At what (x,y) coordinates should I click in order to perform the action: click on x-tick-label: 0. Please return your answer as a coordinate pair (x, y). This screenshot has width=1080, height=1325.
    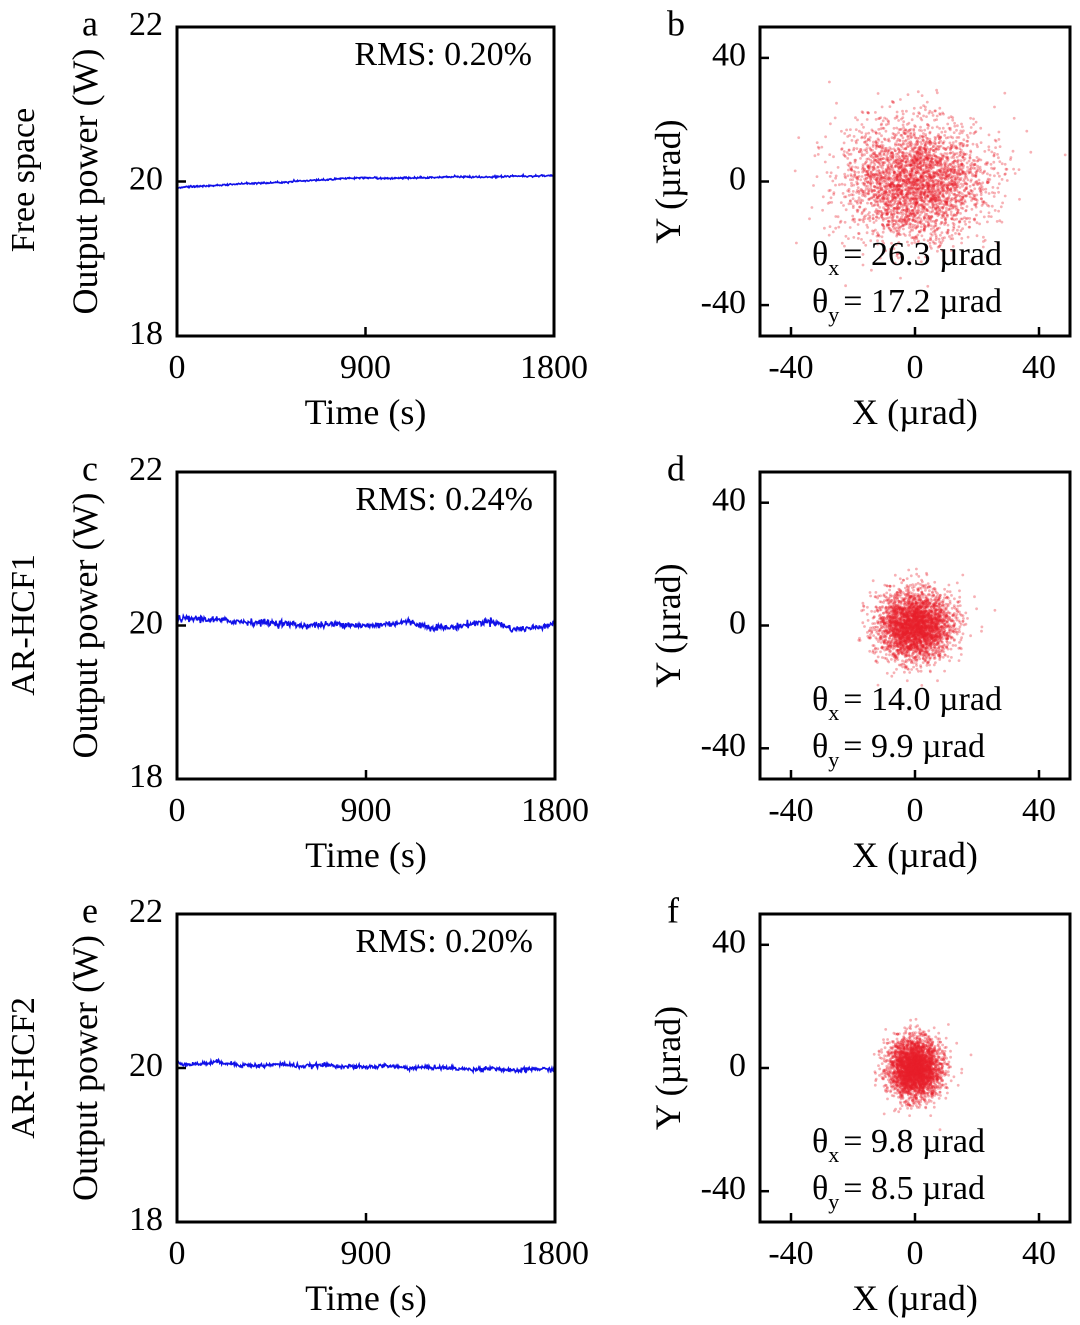
    Looking at the image, I should click on (915, 367).